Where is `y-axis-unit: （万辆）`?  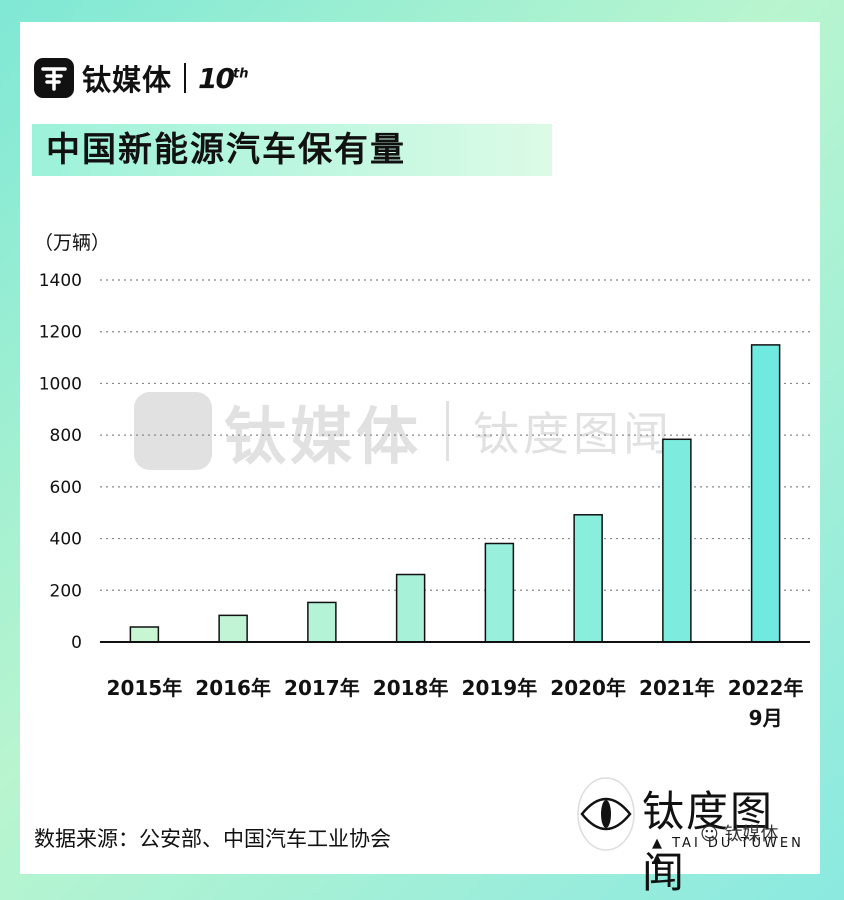 y-axis-unit: （万辆） is located at coordinates (72, 243).